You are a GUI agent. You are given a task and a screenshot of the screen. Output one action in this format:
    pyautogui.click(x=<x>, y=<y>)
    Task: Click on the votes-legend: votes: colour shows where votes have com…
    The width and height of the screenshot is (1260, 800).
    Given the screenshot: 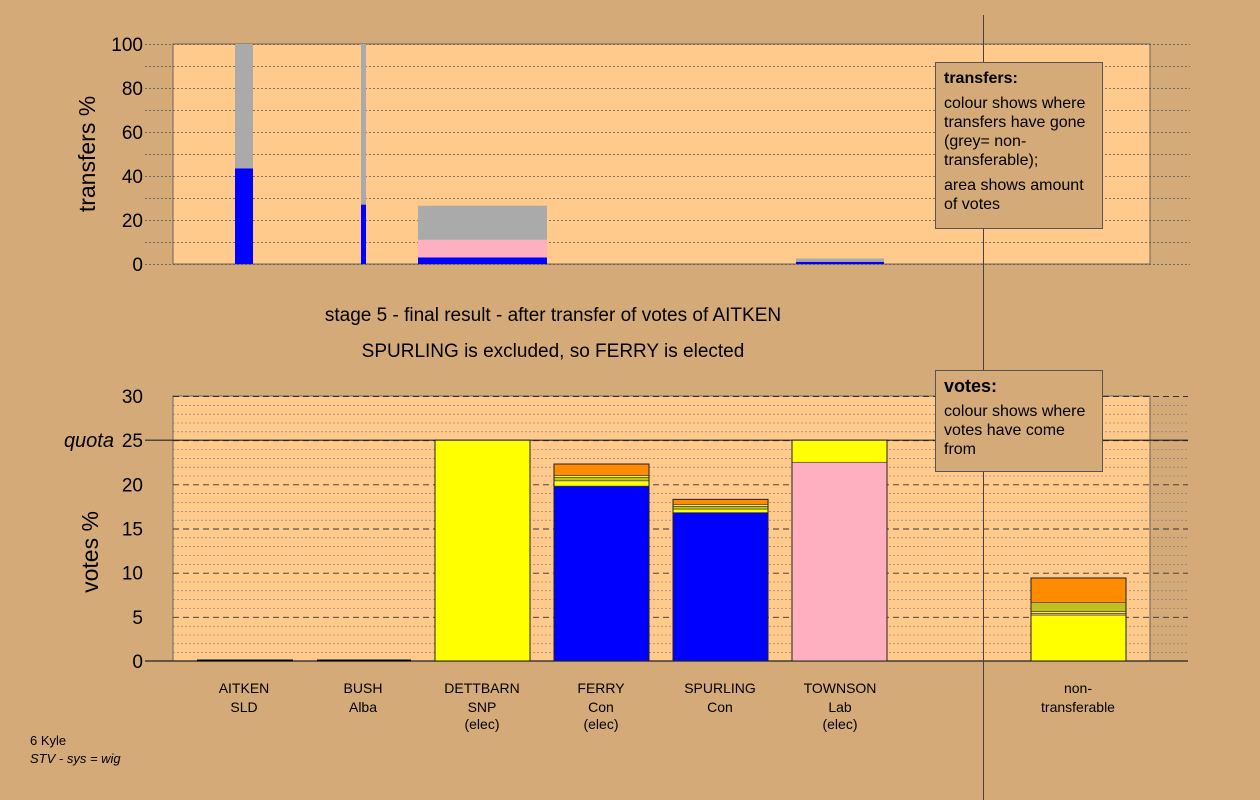 What is the action you would take?
    pyautogui.click(x=1019, y=421)
    